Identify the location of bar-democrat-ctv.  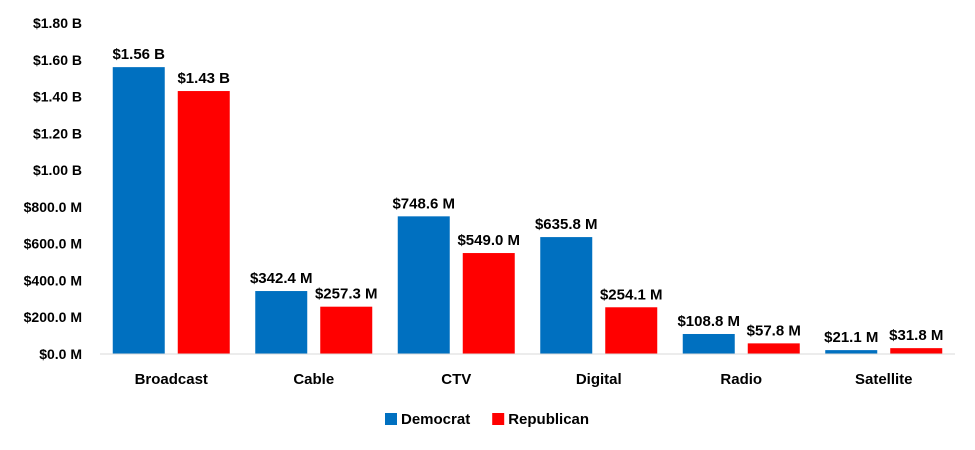
(423, 285).